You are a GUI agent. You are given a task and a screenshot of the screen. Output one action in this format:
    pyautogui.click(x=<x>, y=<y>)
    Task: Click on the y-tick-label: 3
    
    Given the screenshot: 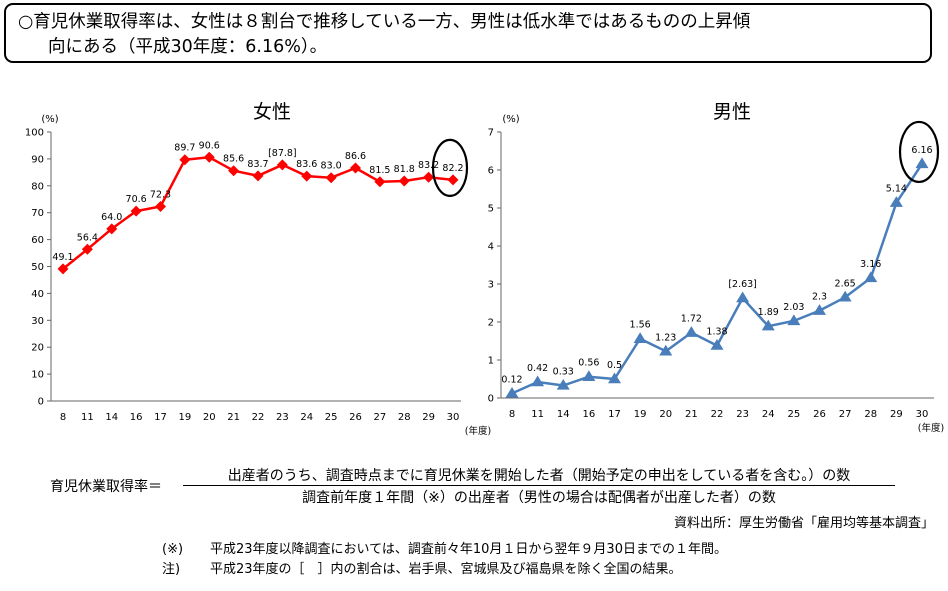 What is the action you would take?
    pyautogui.click(x=491, y=285)
    